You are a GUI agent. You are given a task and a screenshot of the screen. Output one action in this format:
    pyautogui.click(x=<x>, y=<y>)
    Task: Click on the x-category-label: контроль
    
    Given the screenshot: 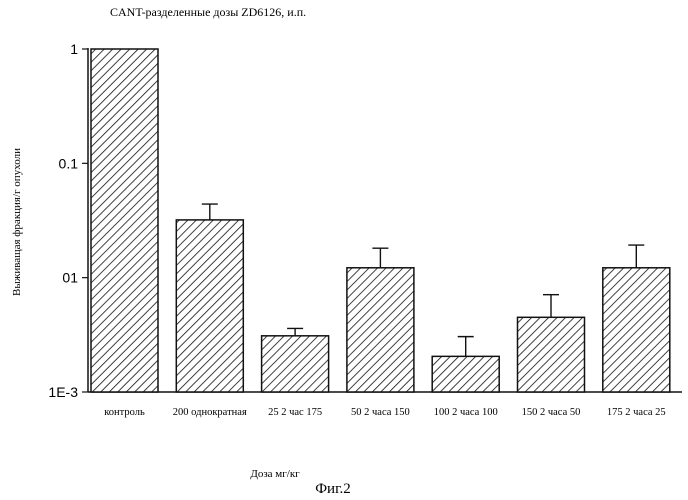 What is the action you would take?
    pyautogui.click(x=124, y=412)
    